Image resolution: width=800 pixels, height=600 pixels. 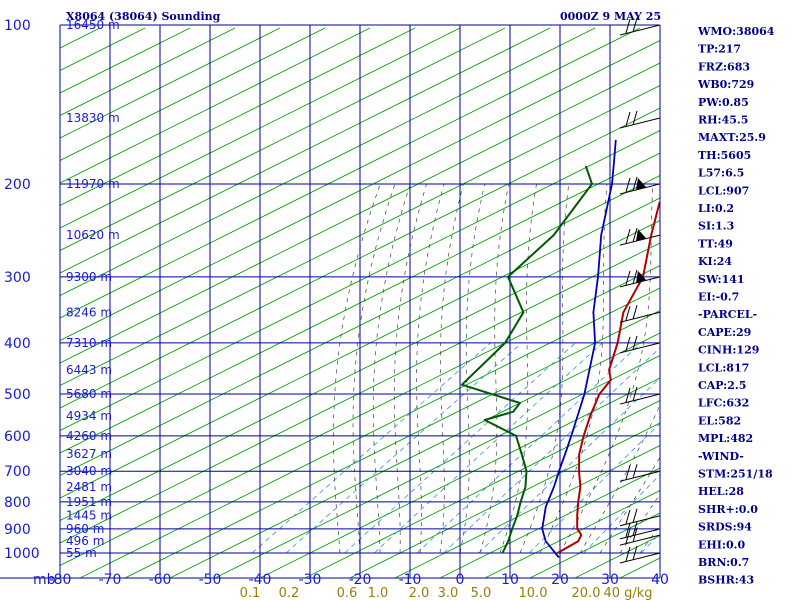 I want to click on height-label: 13830 m, so click(x=93, y=118).